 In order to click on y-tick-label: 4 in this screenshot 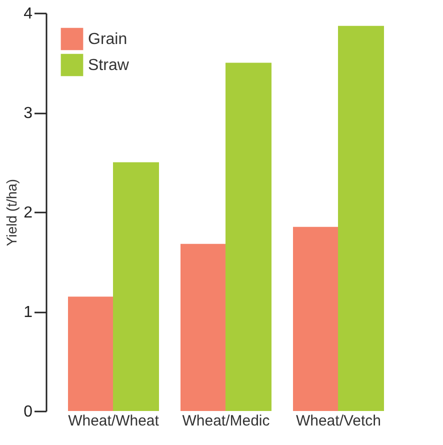, I will do `click(28, 14)`.